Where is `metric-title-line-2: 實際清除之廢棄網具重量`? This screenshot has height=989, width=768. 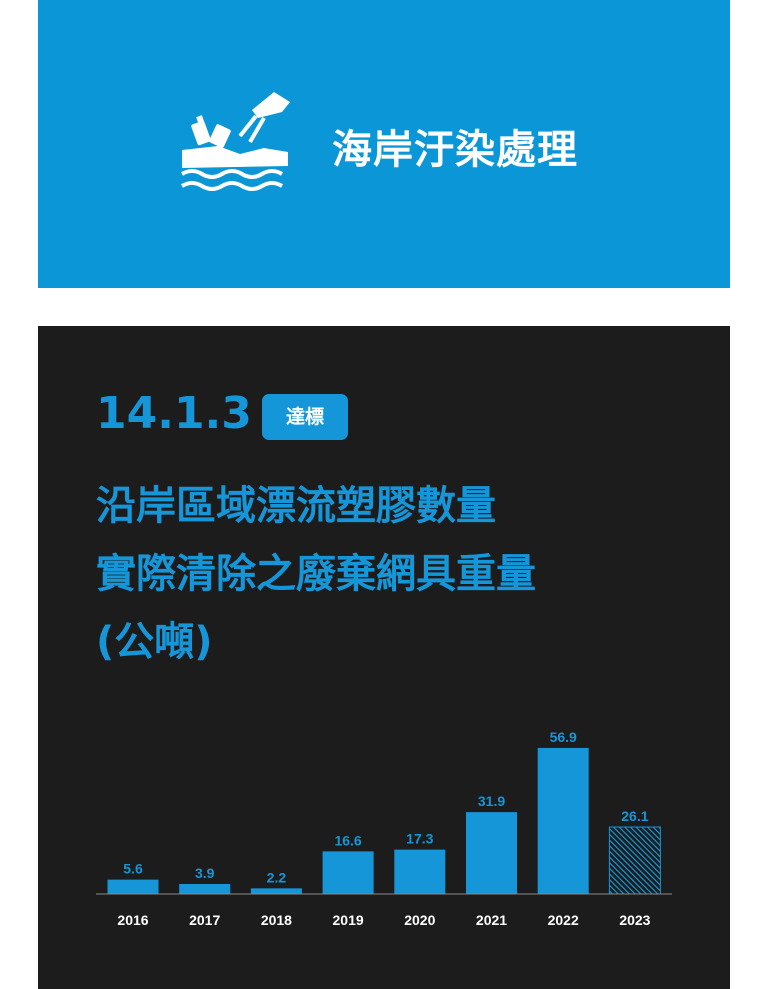
metric-title-line-2: 實際清除之廢棄網具重量 is located at coordinates (316, 574).